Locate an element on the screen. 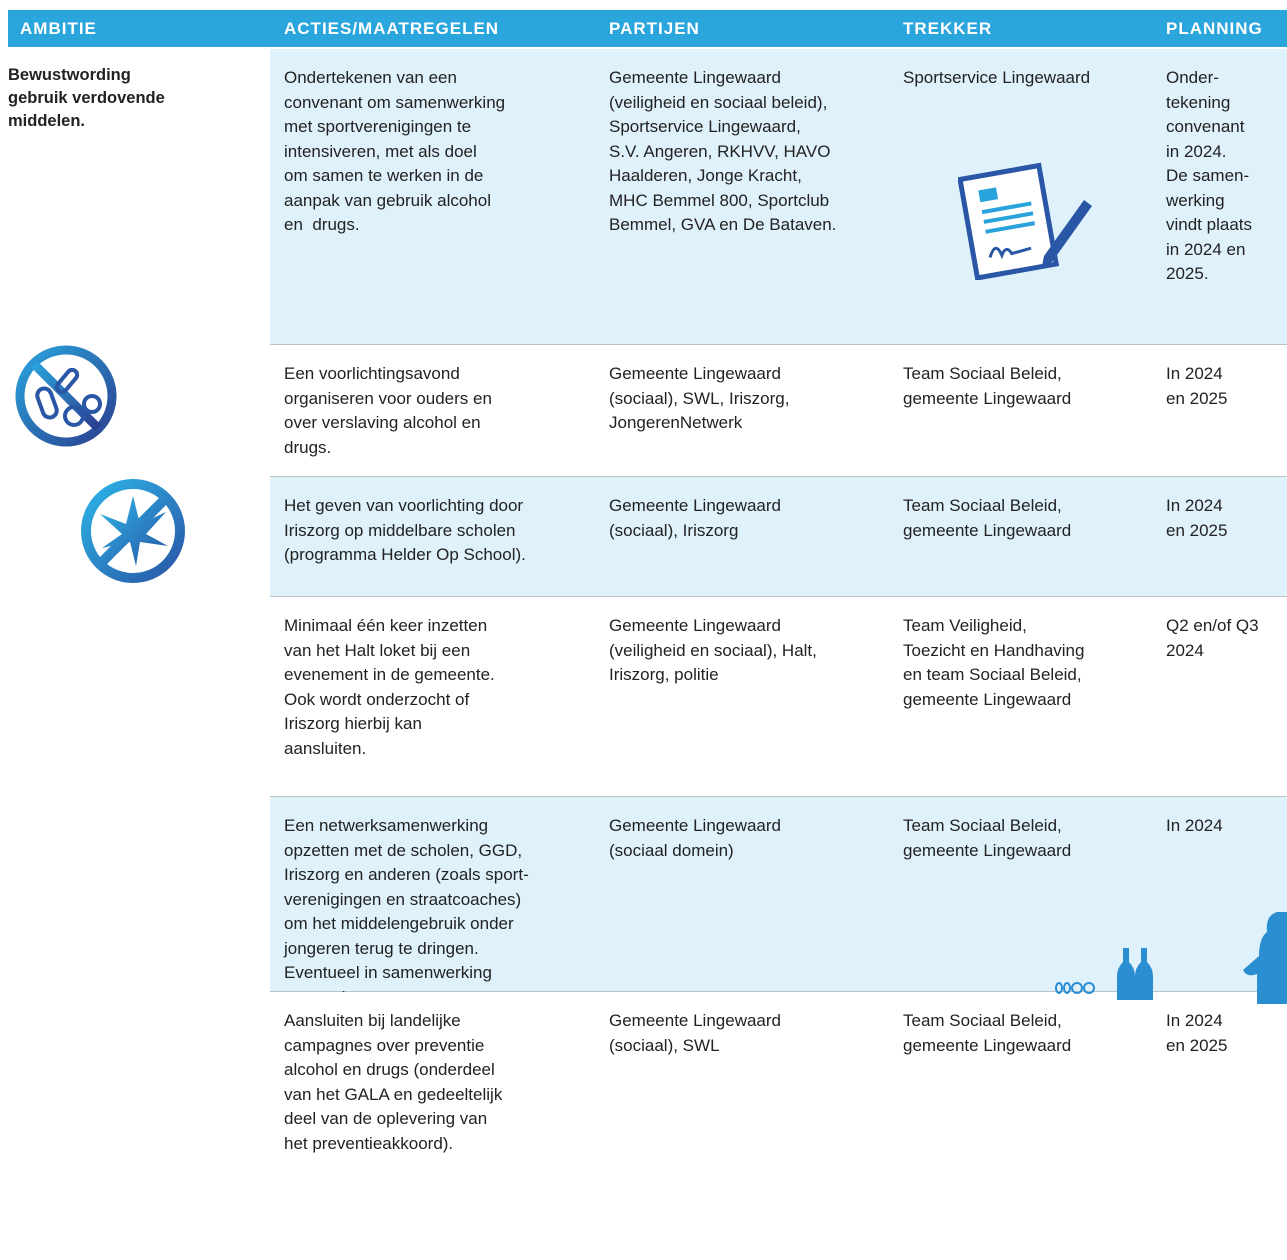 The width and height of the screenshot is (1287, 1260). column-header: PARTIJEN is located at coordinates (654, 28).